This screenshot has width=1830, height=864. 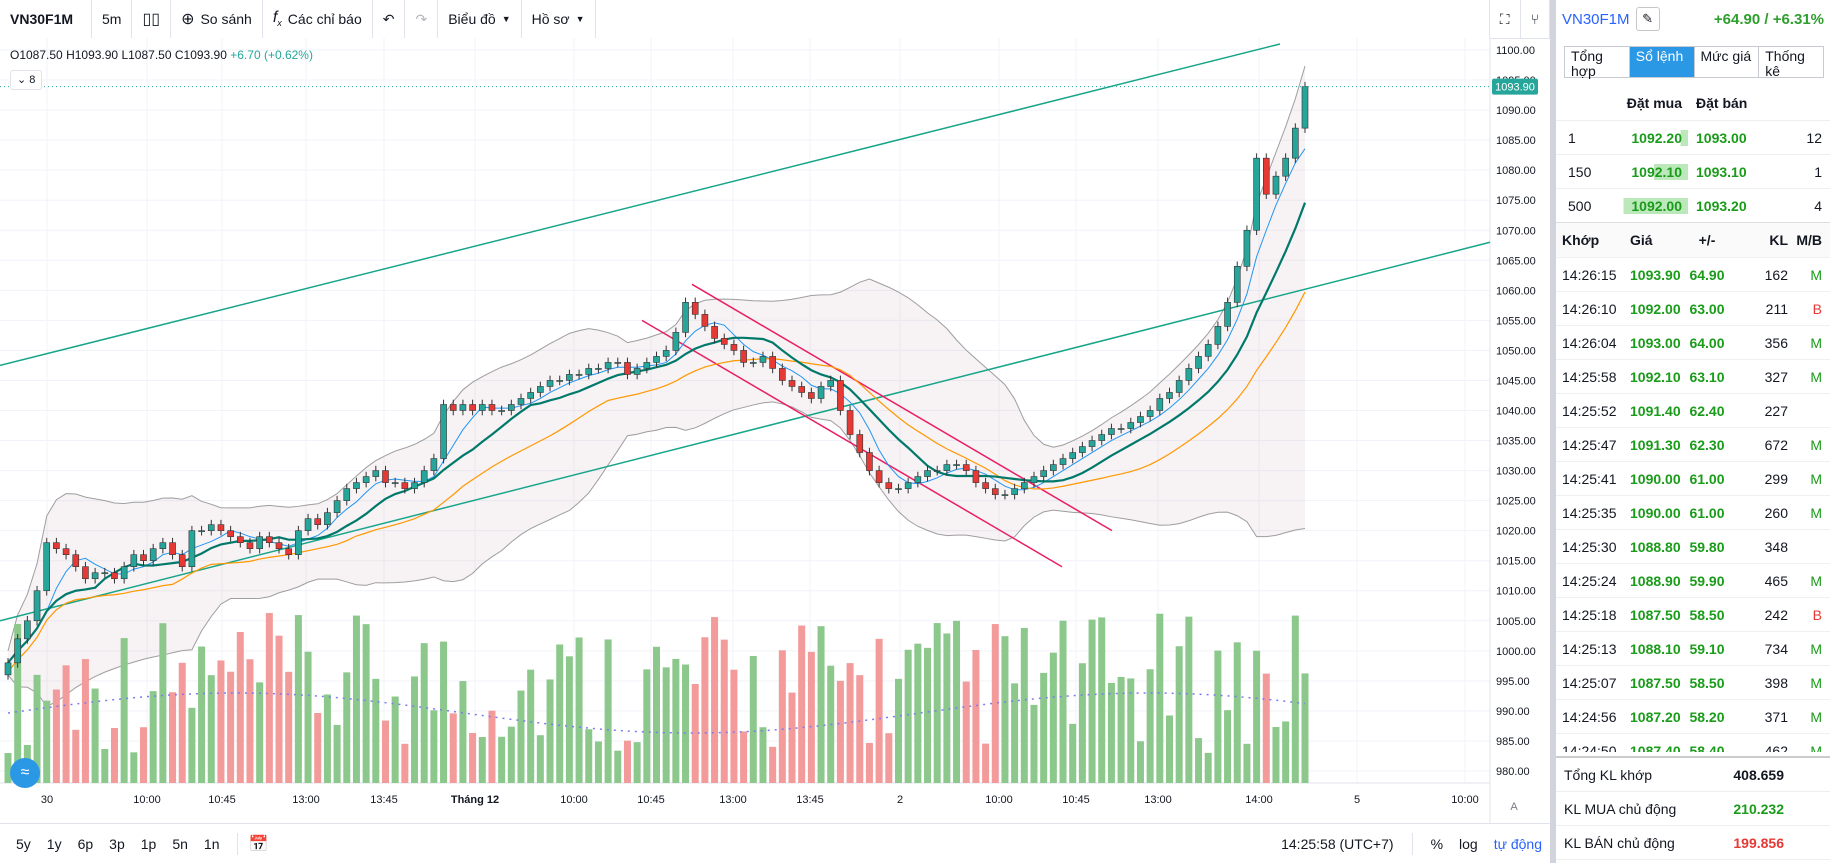 What do you see at coordinates (117, 844) in the screenshot?
I see `range-3p: 3p` at bounding box center [117, 844].